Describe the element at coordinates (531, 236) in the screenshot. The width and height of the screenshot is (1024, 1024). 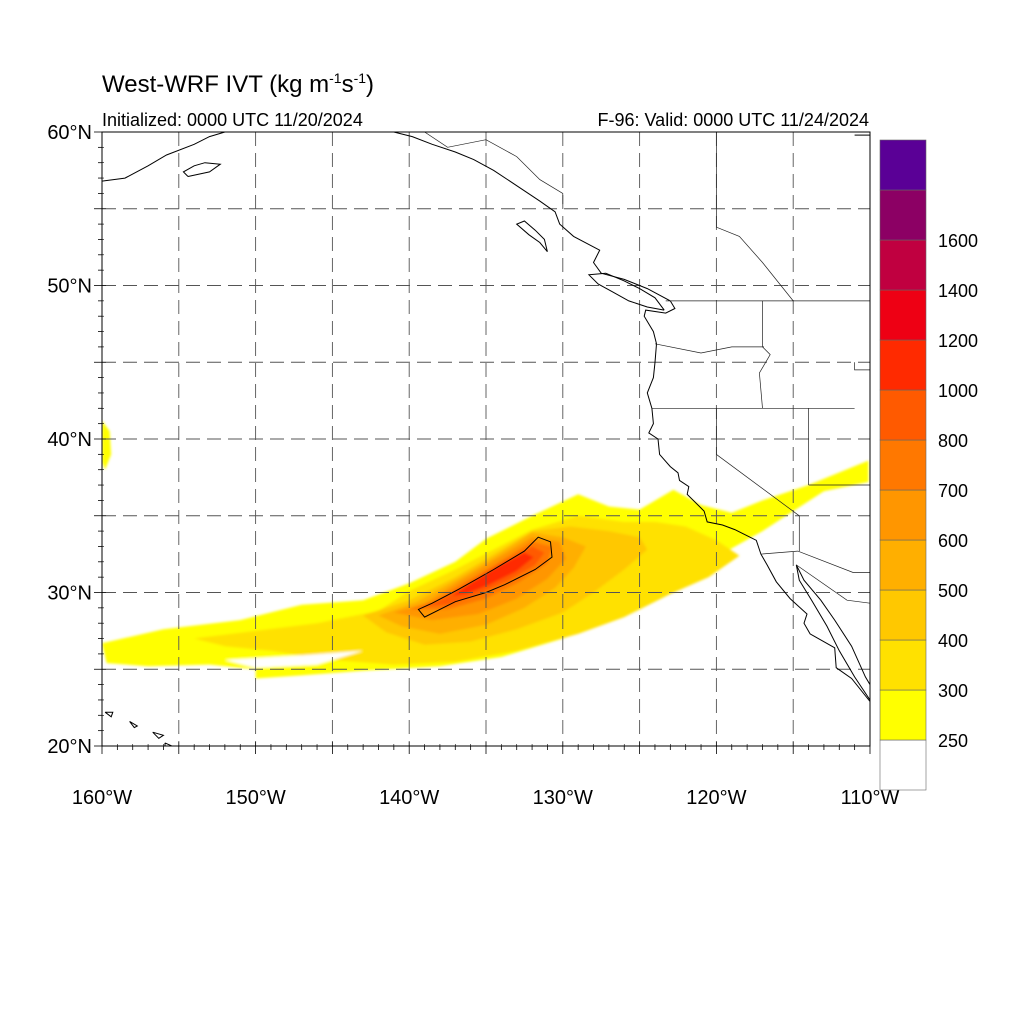
I see `coastline-haida-gwaii` at that location.